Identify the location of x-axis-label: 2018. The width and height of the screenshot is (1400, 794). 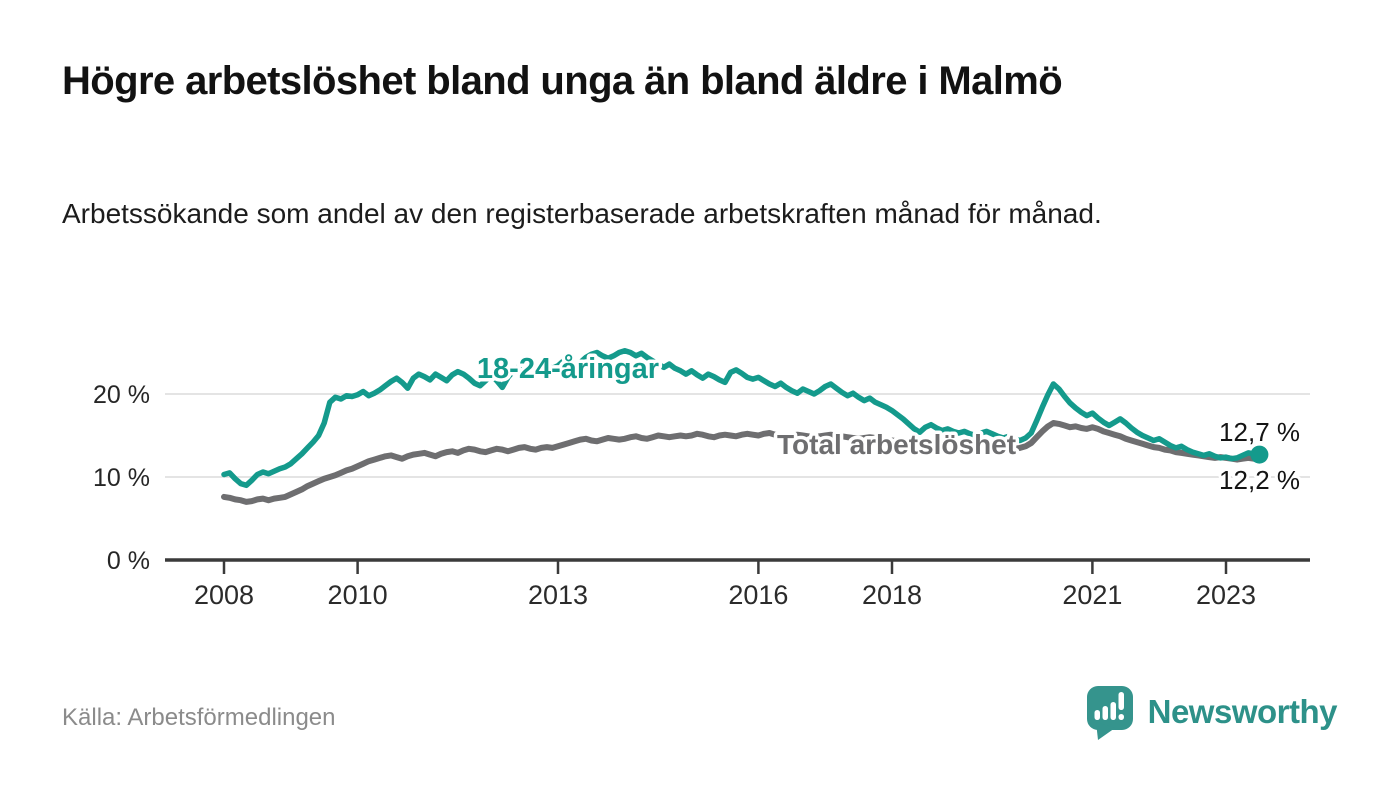
(892, 595).